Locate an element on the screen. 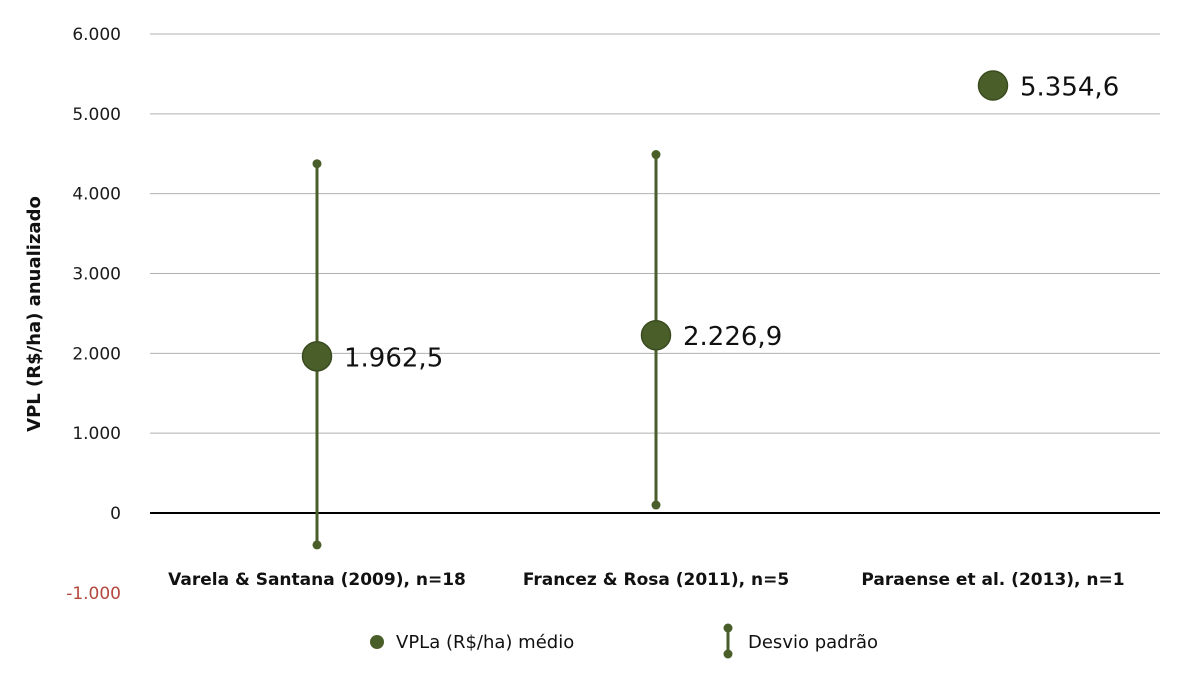  y-tick-label: 6.000 is located at coordinates (96, 35).